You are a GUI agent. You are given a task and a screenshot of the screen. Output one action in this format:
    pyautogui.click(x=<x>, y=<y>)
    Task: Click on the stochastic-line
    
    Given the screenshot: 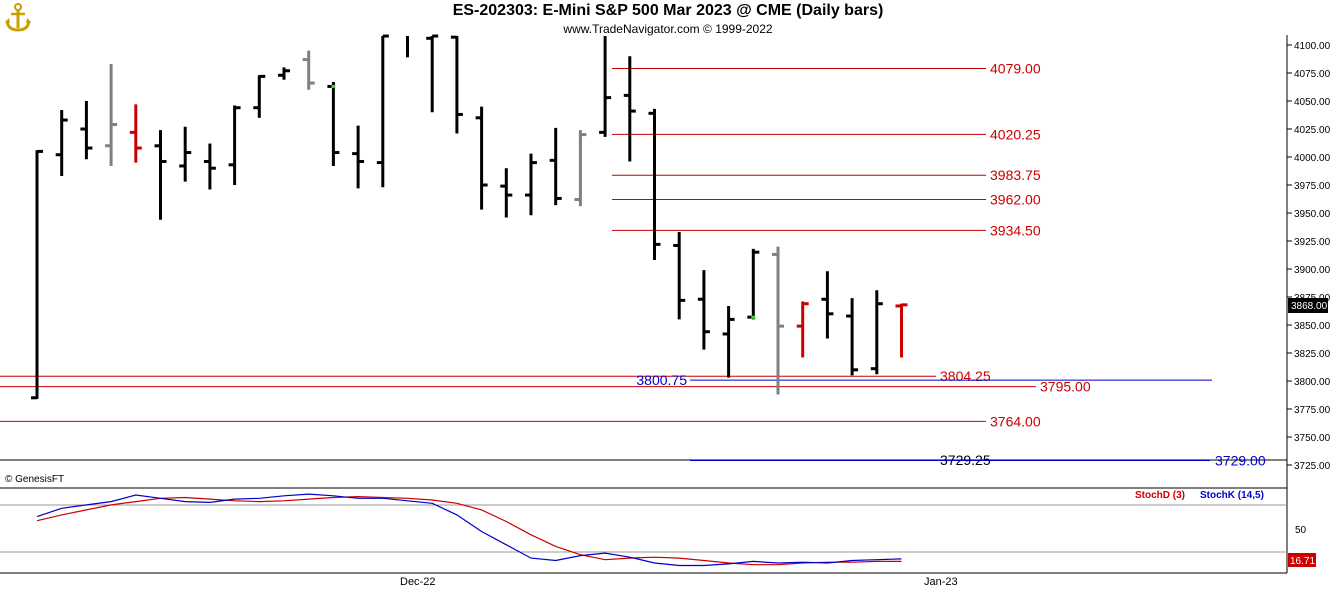 What is the action you would take?
    pyautogui.click(x=469, y=530)
    